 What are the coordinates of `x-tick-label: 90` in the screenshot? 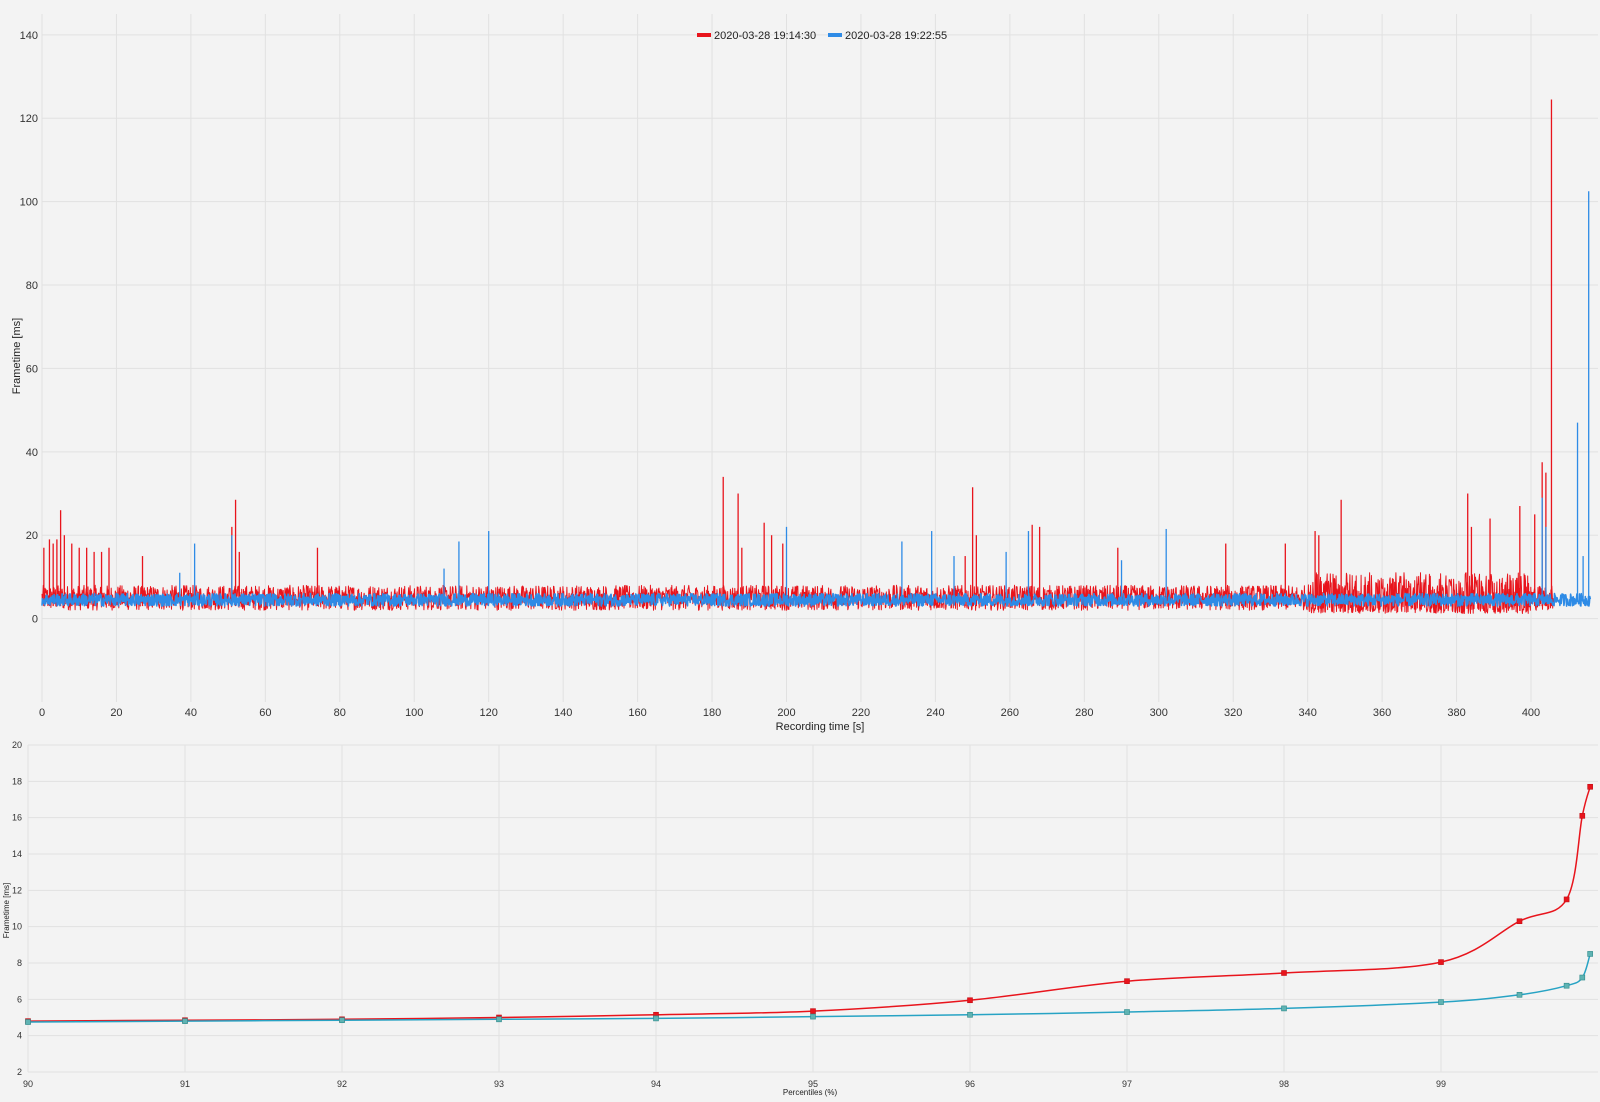 It's located at (28, 1084).